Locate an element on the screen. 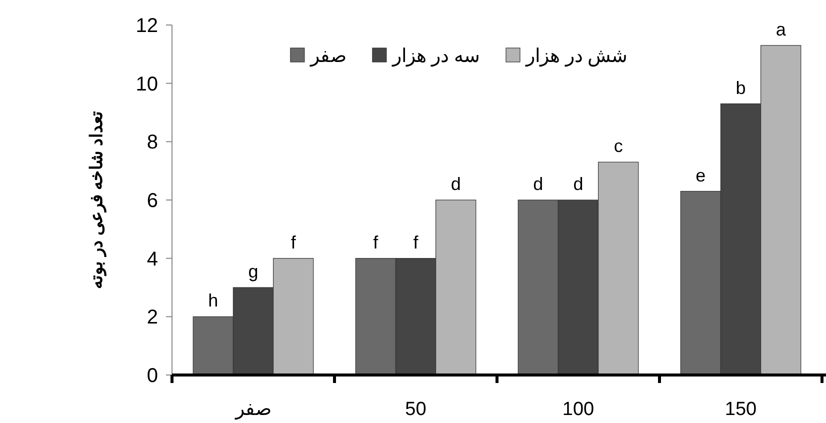 This screenshot has height=423, width=826. x-tick-label: 50 is located at coordinates (415, 409).